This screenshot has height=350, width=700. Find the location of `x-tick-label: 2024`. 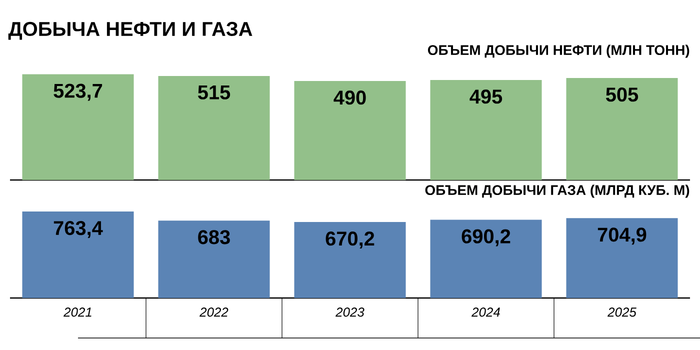

x-tick-label: 2024 is located at coordinates (486, 312).